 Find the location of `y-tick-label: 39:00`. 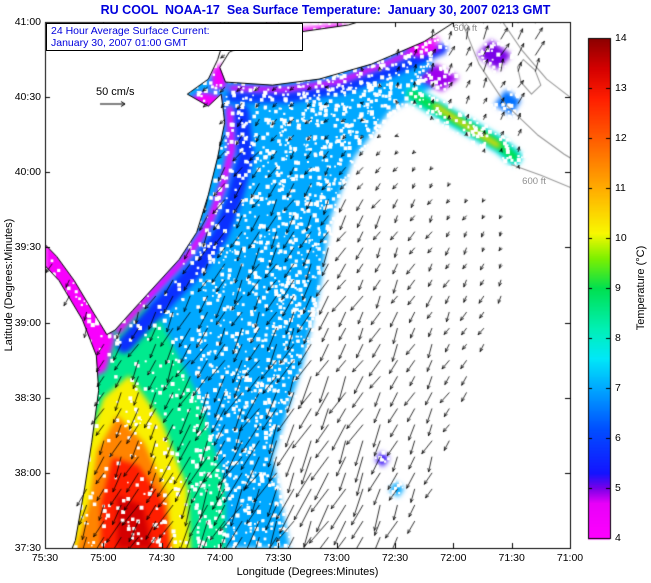

y-tick-label: 39:00 is located at coordinates (27, 322).